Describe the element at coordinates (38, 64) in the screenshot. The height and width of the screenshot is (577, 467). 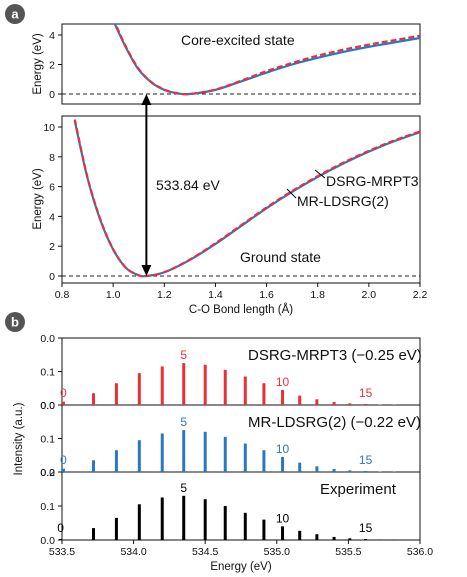
I see `ylabel-core-excited: Energy (eV)` at that location.